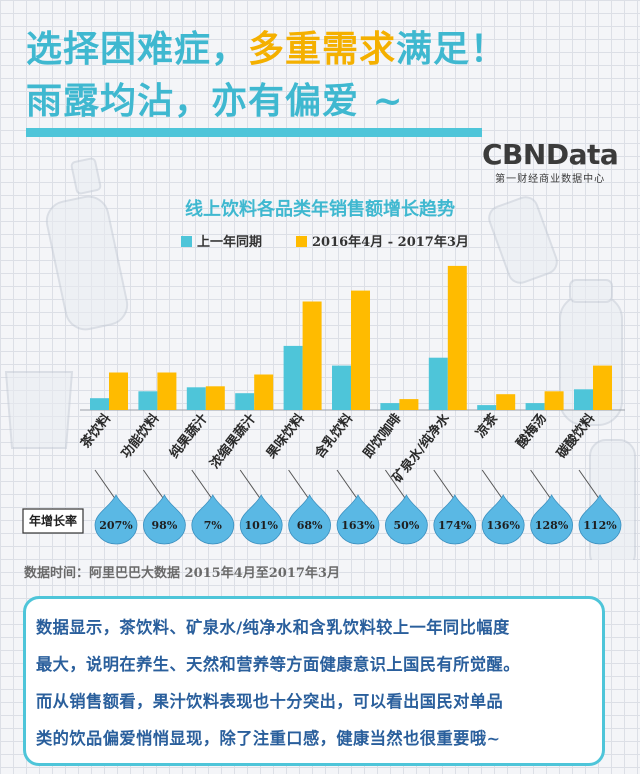 This screenshot has height=774, width=640. I want to click on category-label-4: 果味饮料, so click(285, 437).